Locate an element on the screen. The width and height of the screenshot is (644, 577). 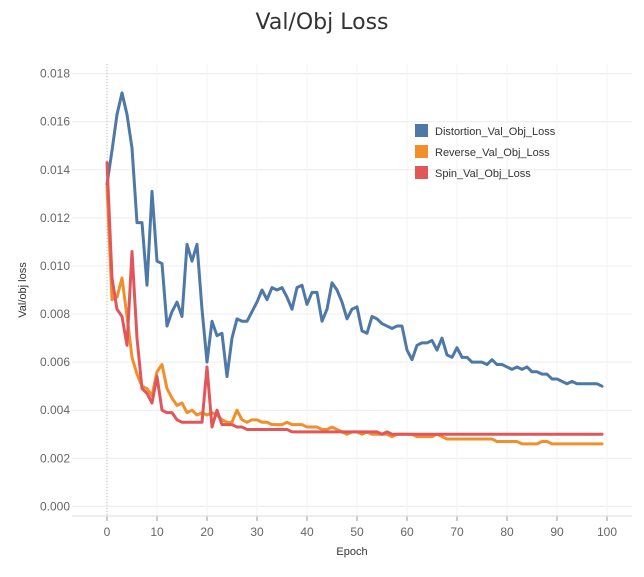
x-tick-label: 0 is located at coordinates (107, 532).